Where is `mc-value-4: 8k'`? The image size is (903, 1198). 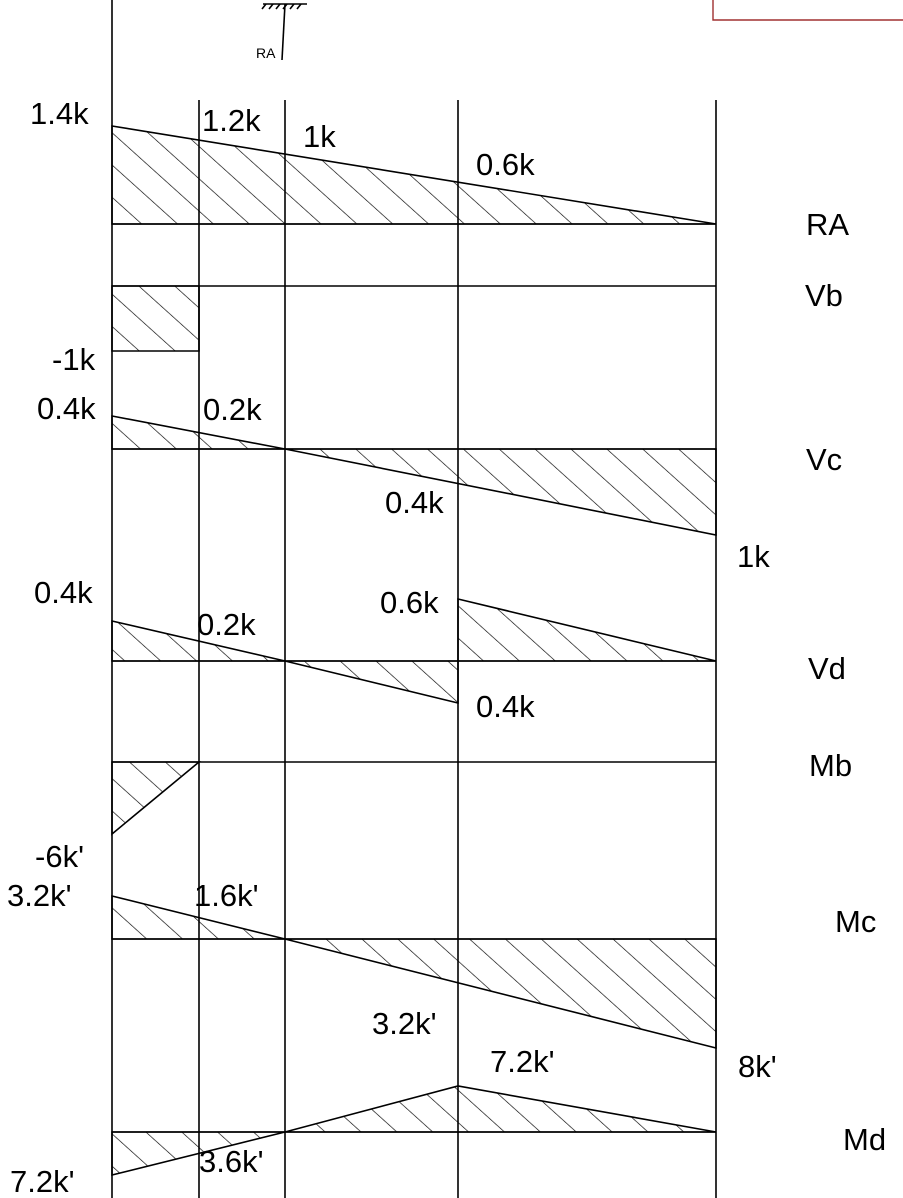
mc-value-4: 8k' is located at coordinates (757, 1066).